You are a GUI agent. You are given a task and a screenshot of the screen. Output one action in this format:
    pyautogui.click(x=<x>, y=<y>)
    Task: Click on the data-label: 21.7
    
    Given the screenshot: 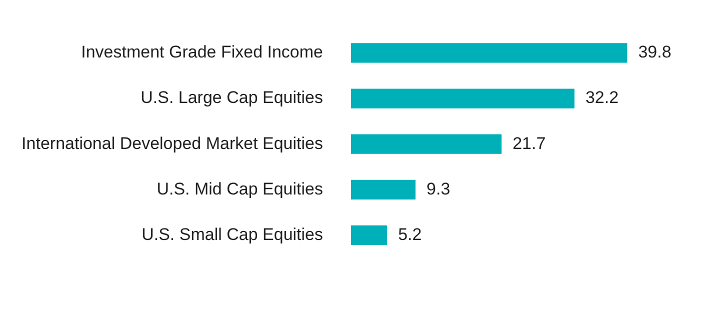 What is the action you would take?
    pyautogui.click(x=529, y=143)
    